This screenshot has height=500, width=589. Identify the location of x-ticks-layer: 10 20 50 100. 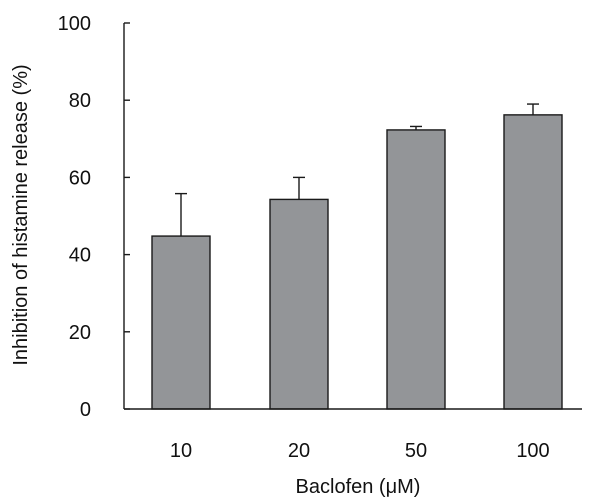
(360, 451).